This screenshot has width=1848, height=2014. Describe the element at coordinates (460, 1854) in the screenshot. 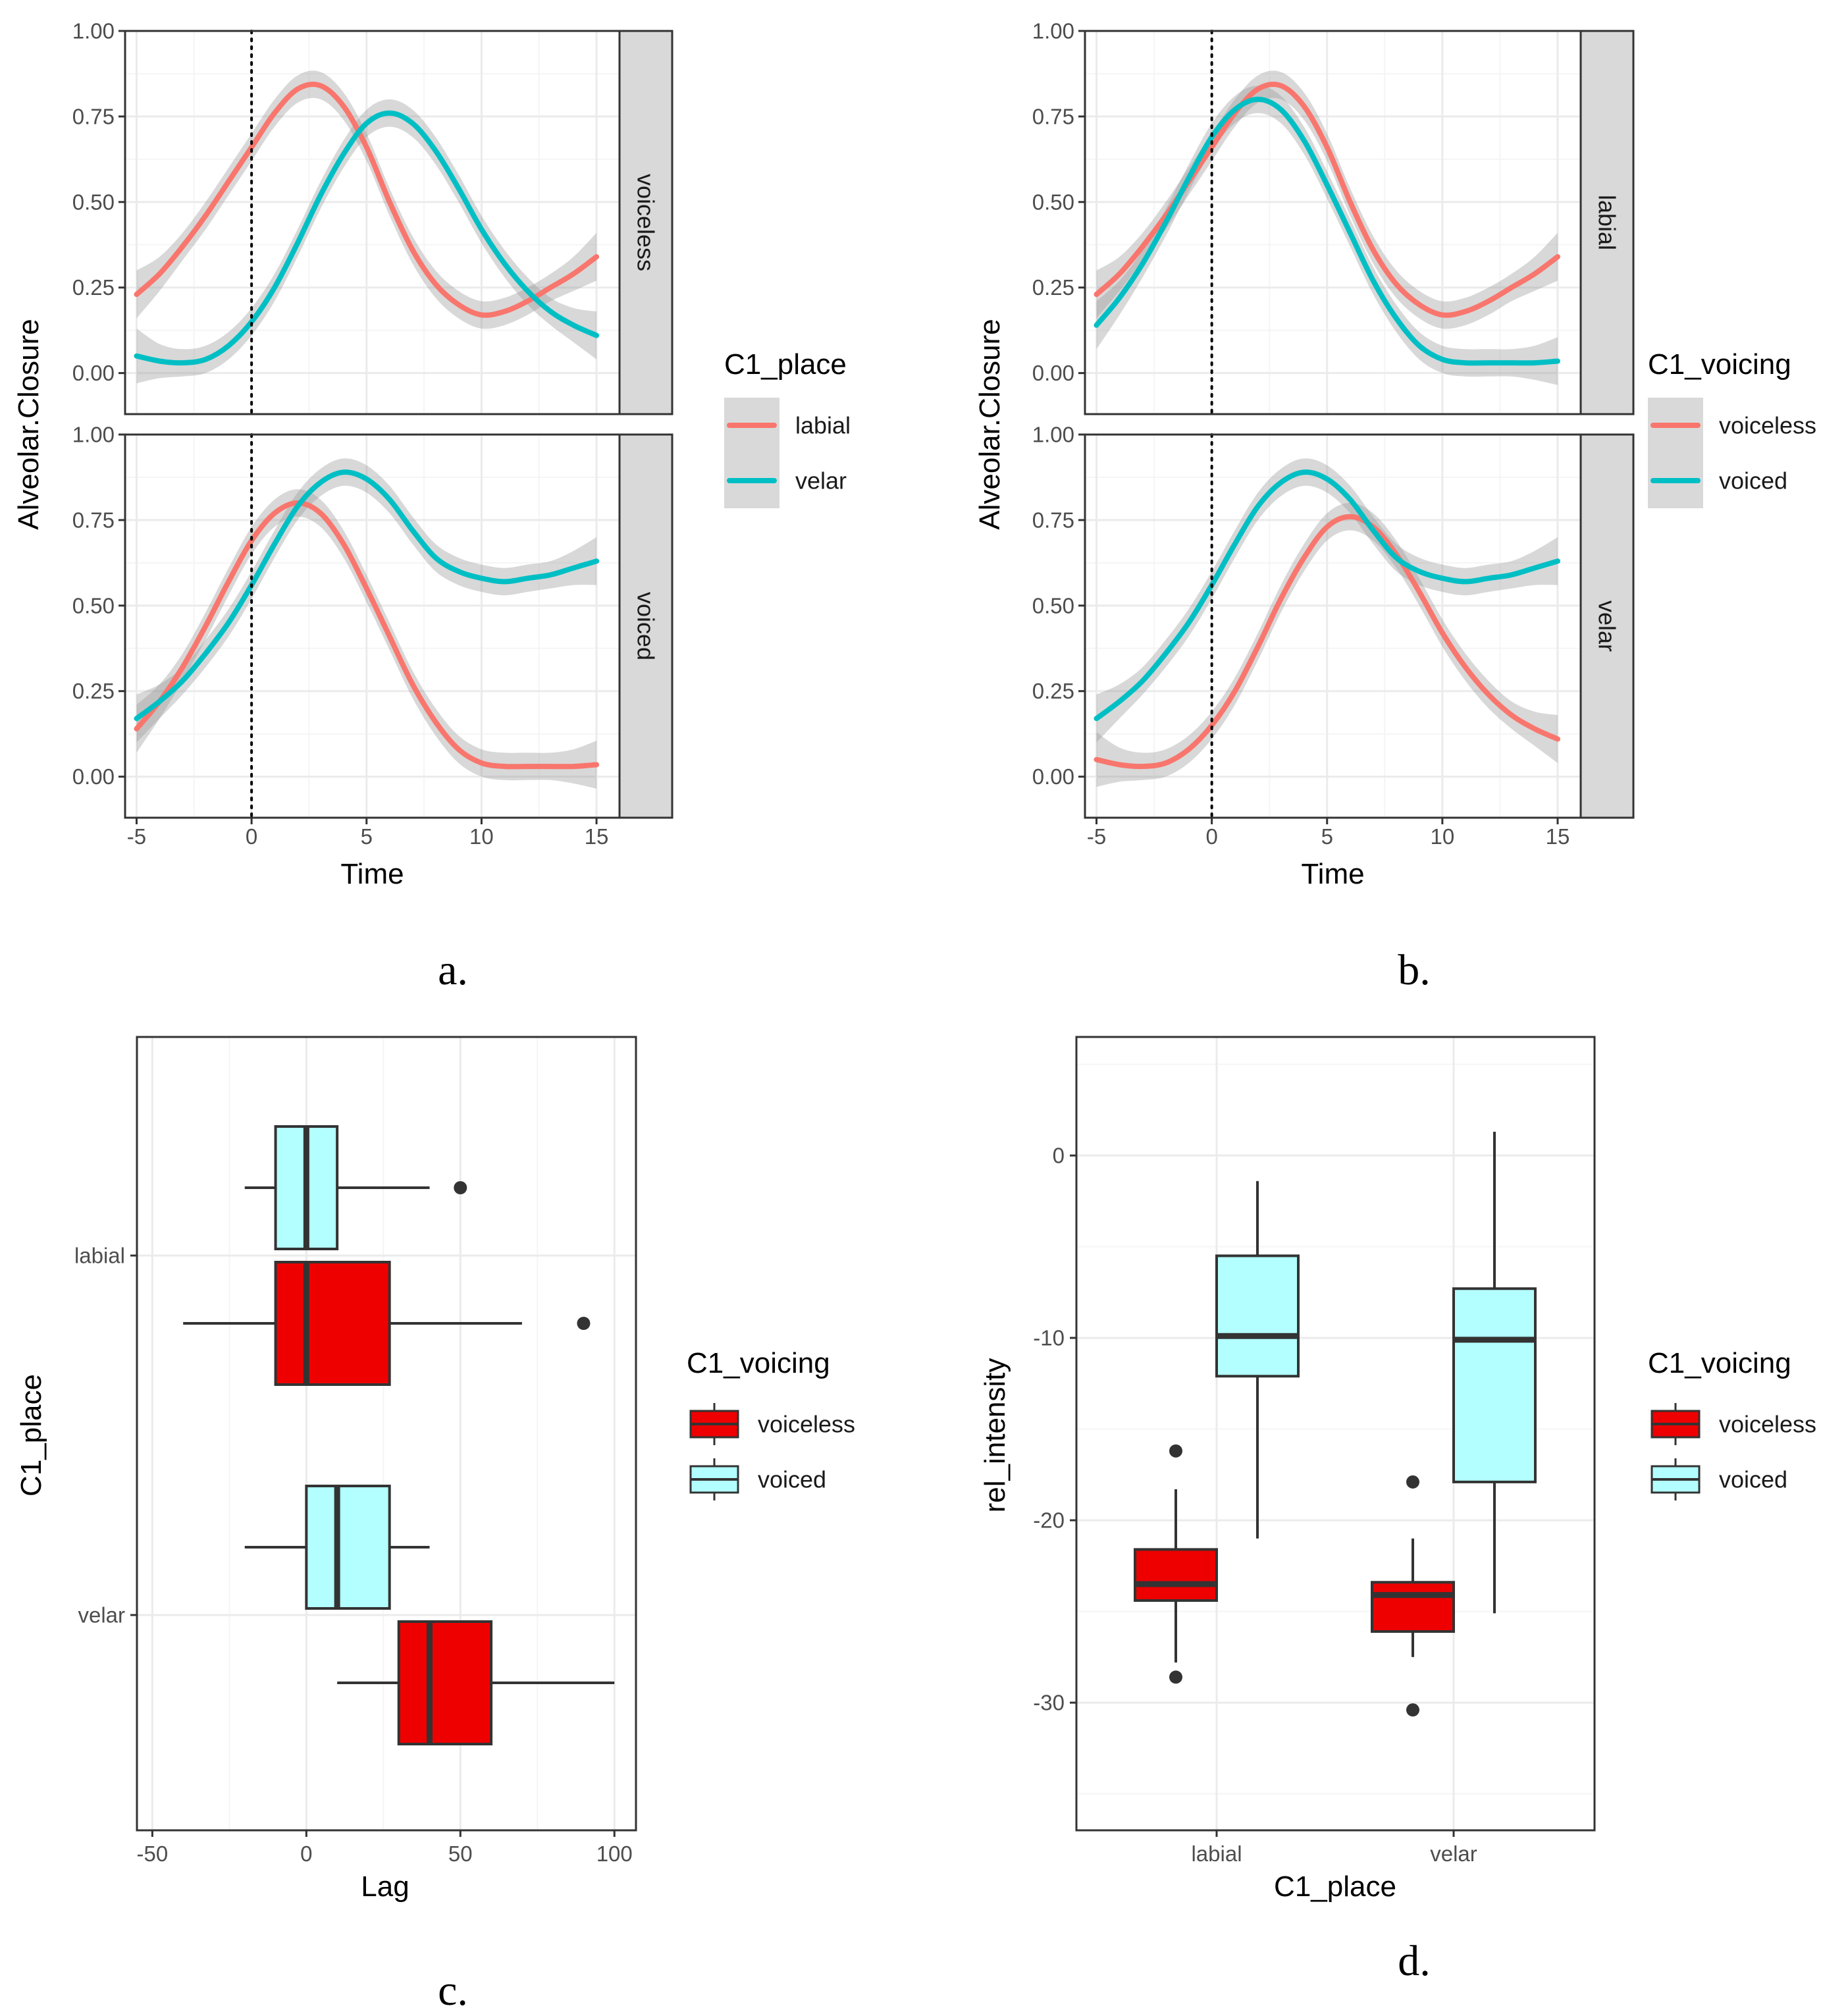

I see `x-tick-label: 50` at that location.